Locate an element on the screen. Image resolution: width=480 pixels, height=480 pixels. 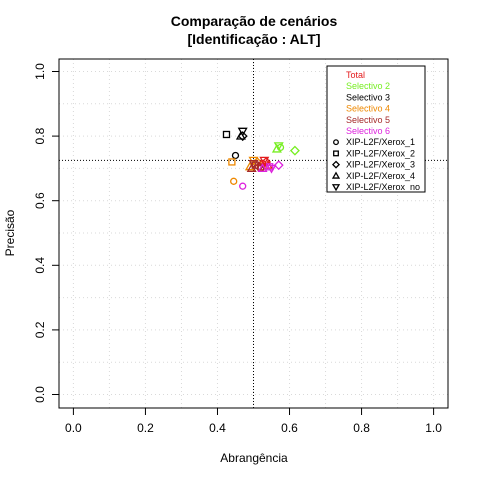
y-axis-label: Precisão is located at coordinates (10, 232).